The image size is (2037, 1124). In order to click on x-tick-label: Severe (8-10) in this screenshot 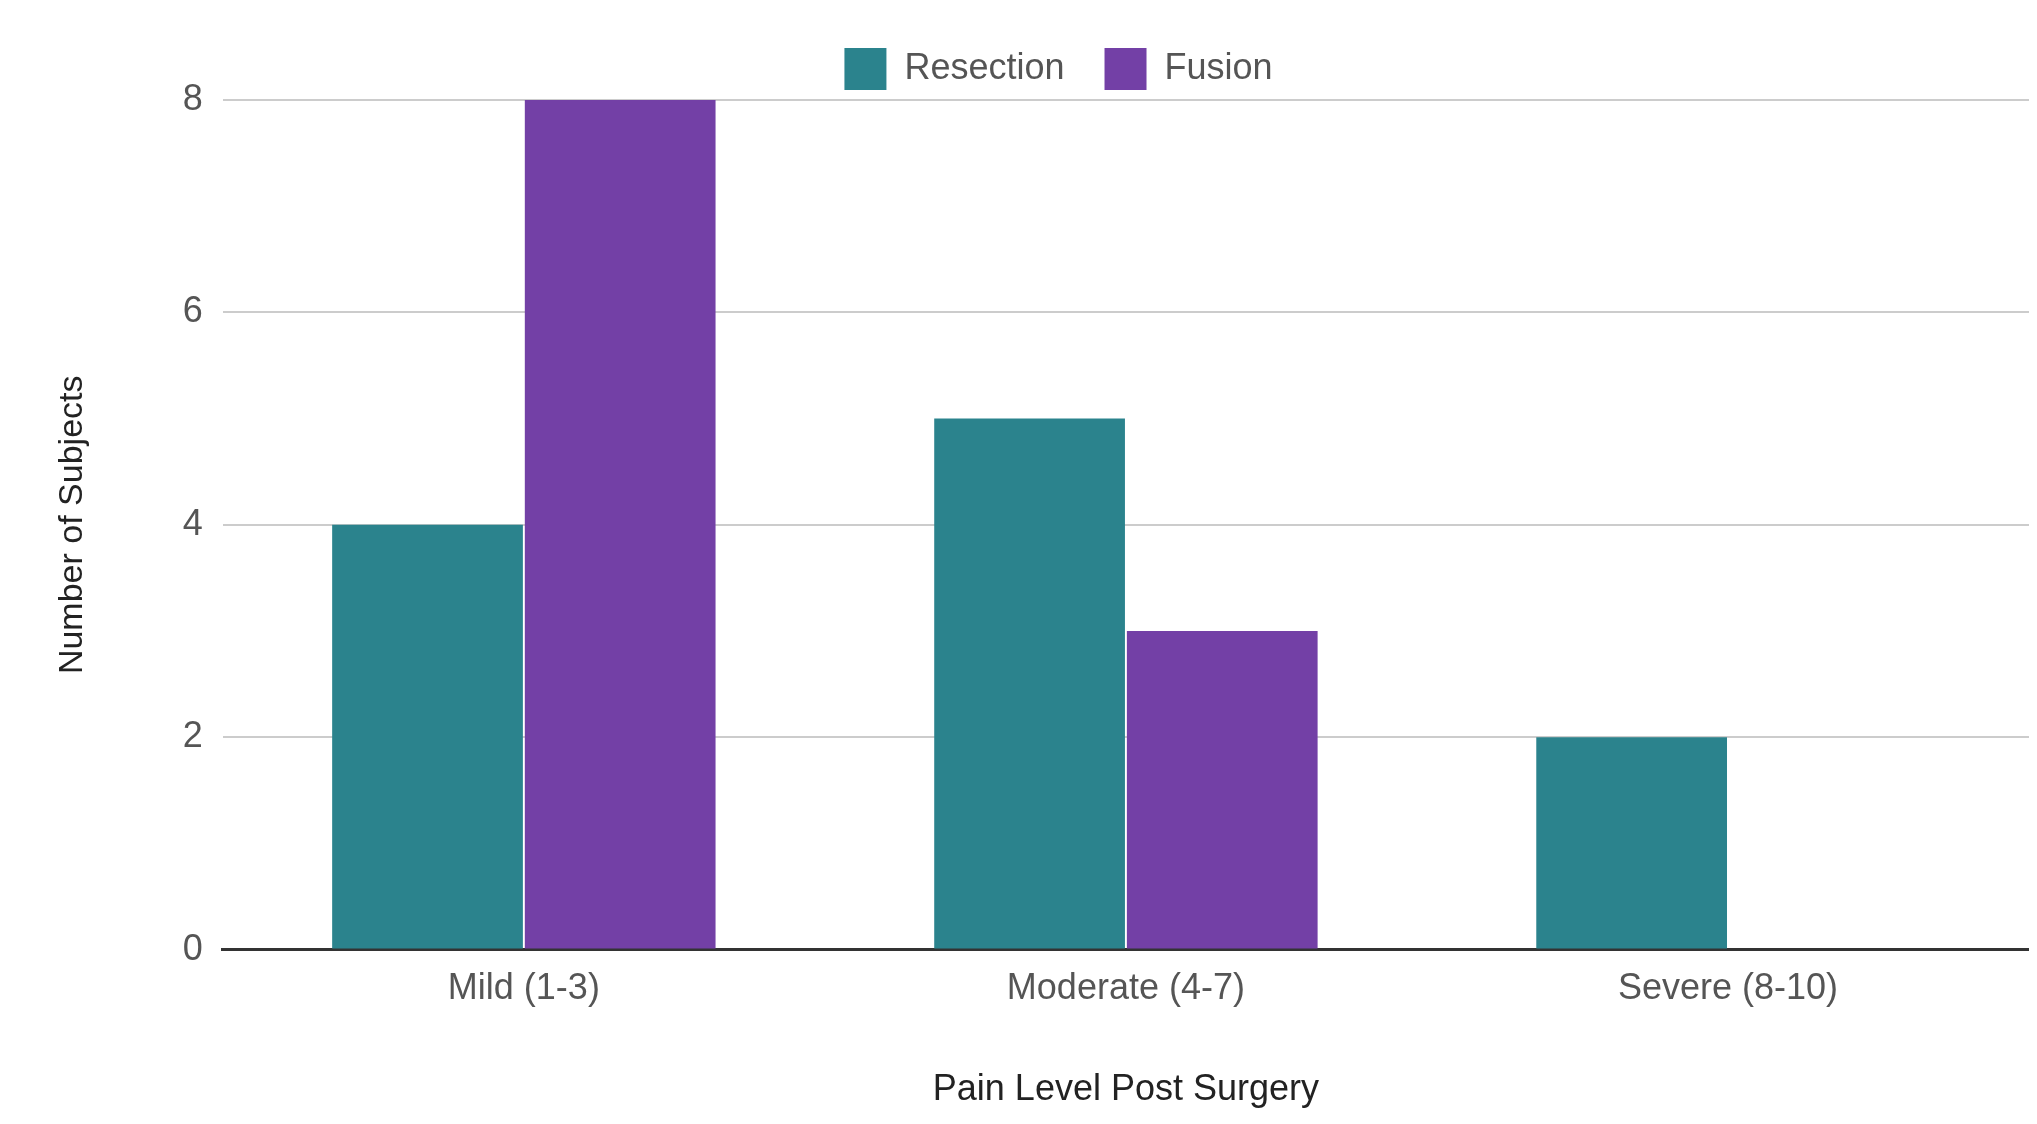, I will do `click(1728, 987)`.